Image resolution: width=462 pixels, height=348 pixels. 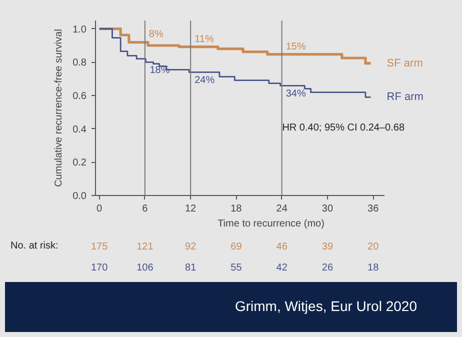 I want to click on annotation: 15%, so click(x=296, y=46).